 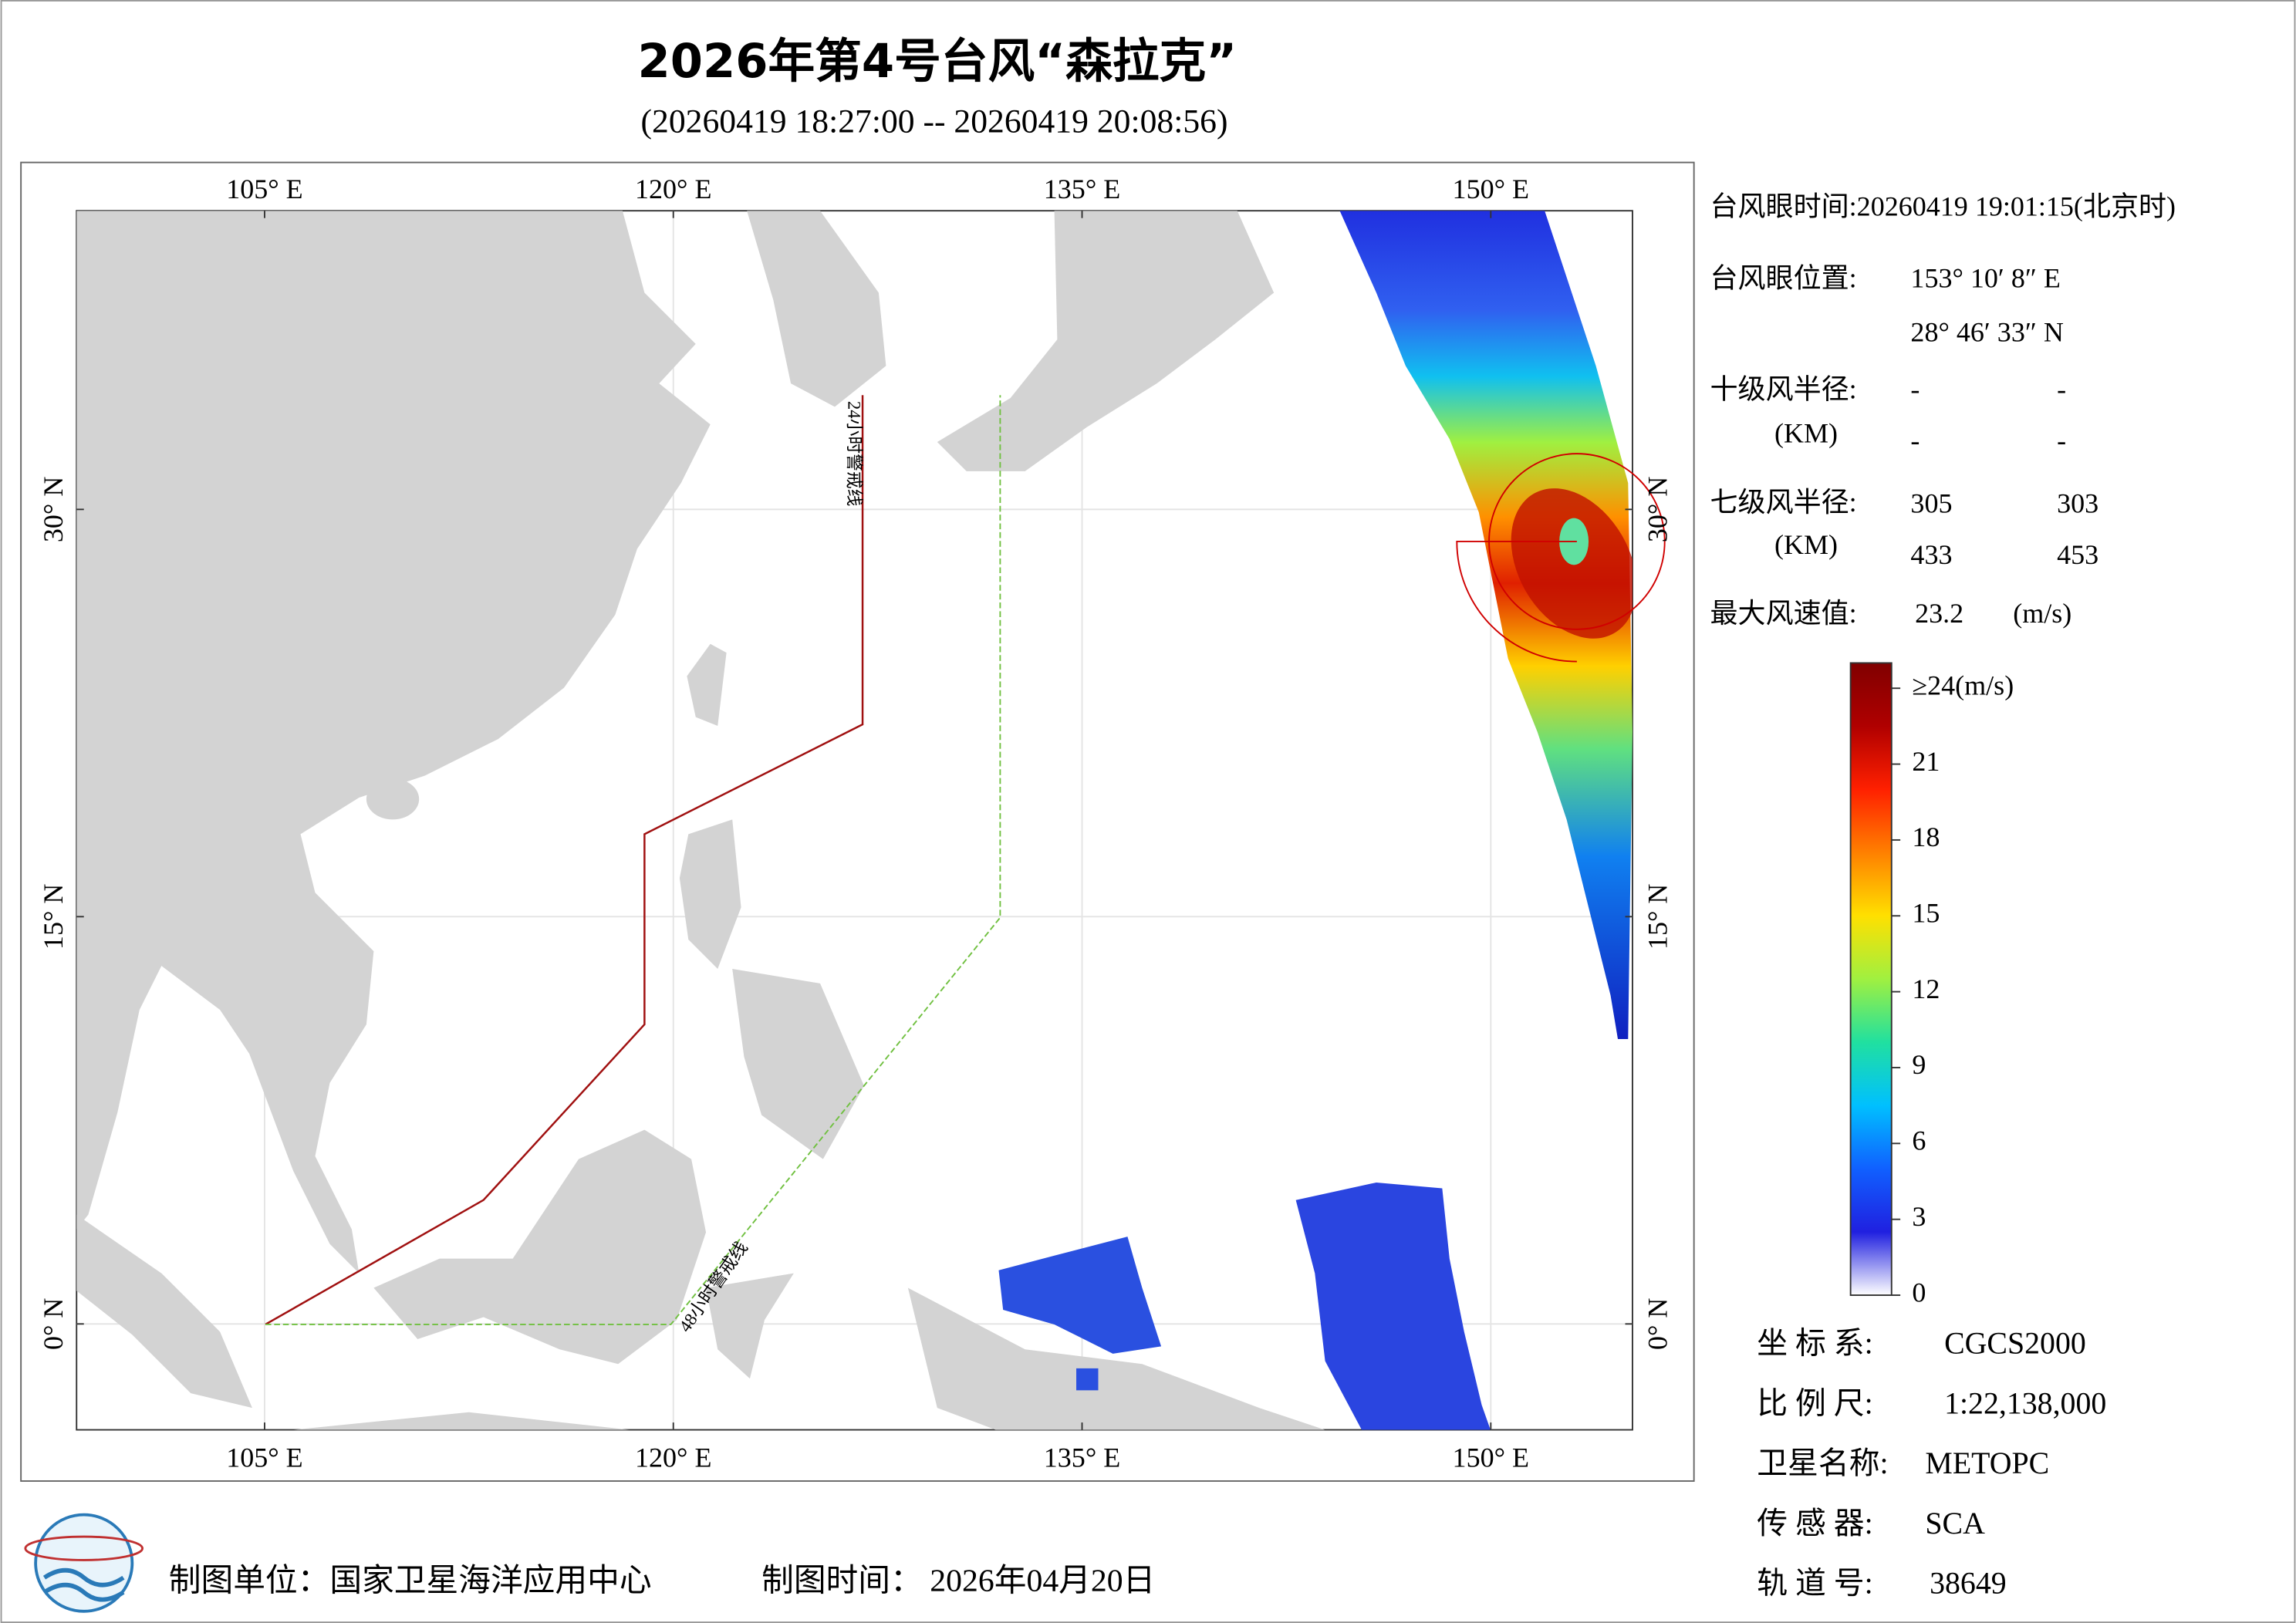 What do you see at coordinates (1985, 278) in the screenshot?
I see `value: 153° 10′ 8″ E` at bounding box center [1985, 278].